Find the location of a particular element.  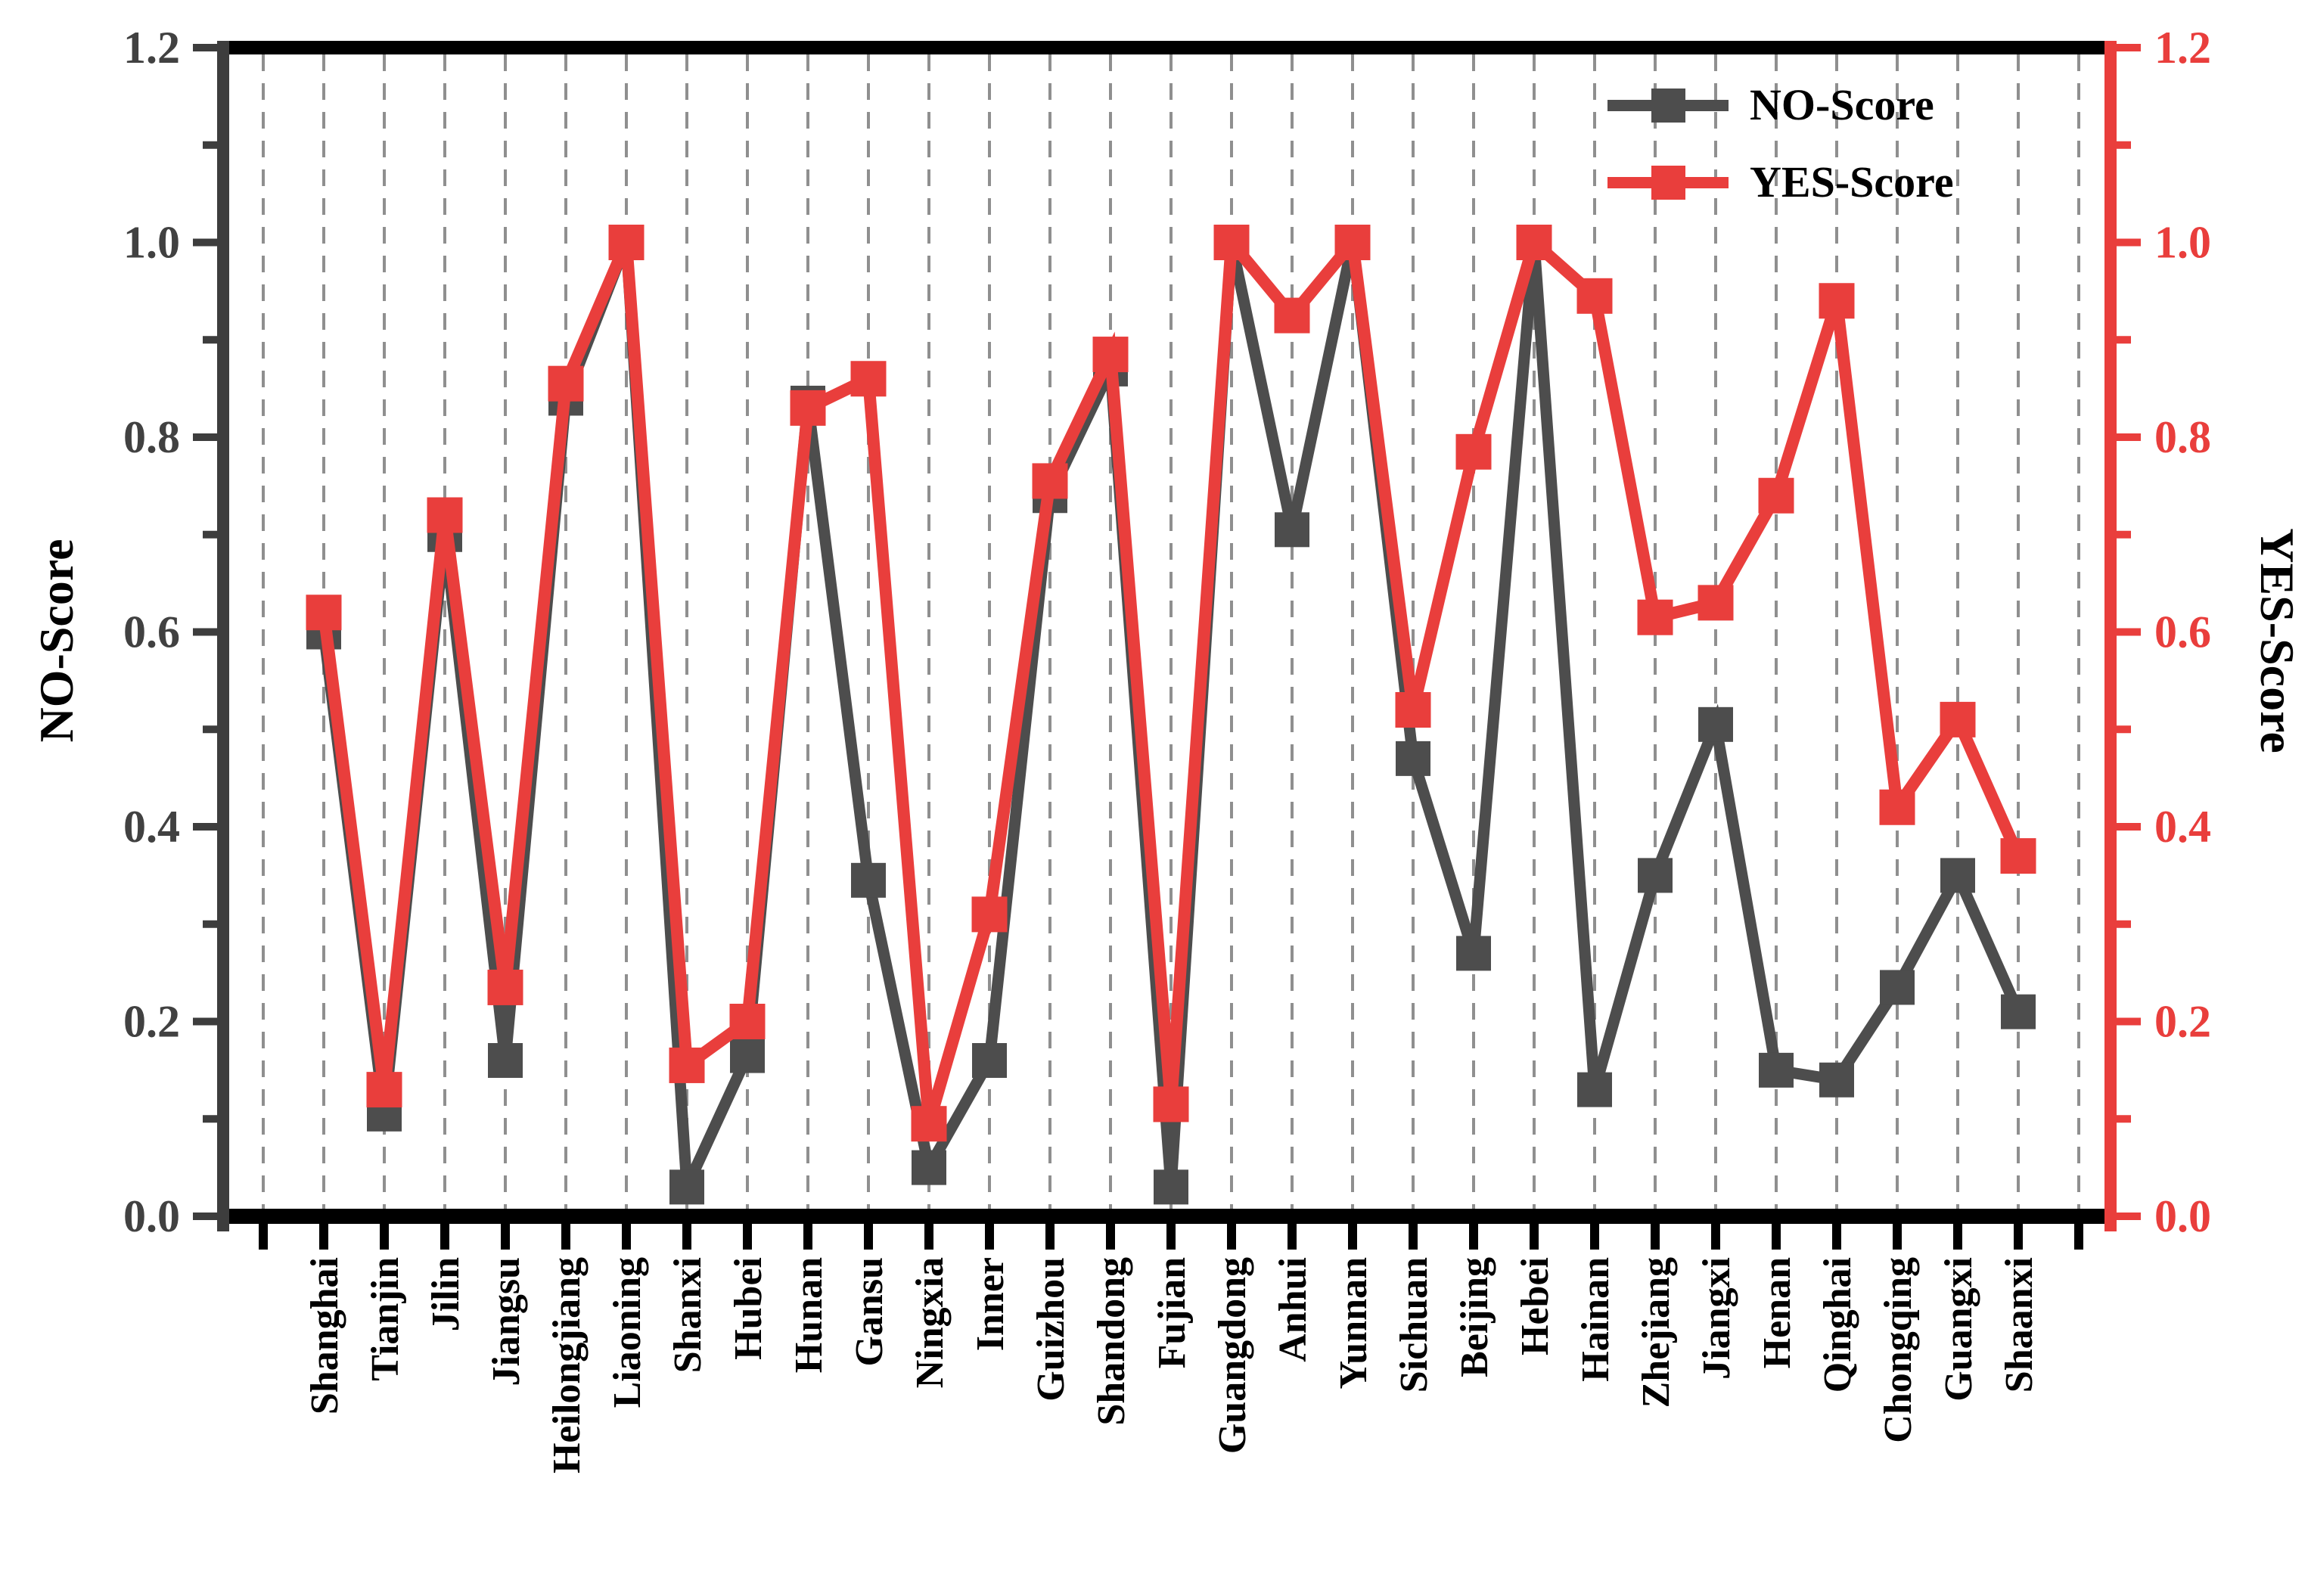

no-score-marker-Guangxi is located at coordinates (1957, 875).